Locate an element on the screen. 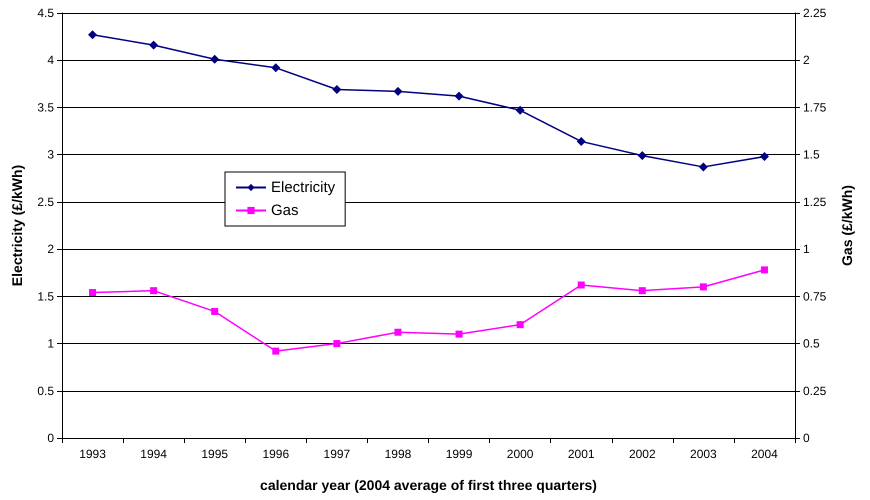  y2-tick-label: 0.25 is located at coordinates (815, 391).